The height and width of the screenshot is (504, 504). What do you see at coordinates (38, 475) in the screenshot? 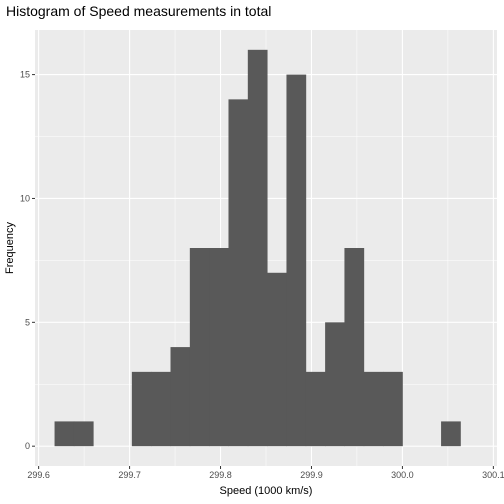
I see `x-tick-label: 299.6` at bounding box center [38, 475].